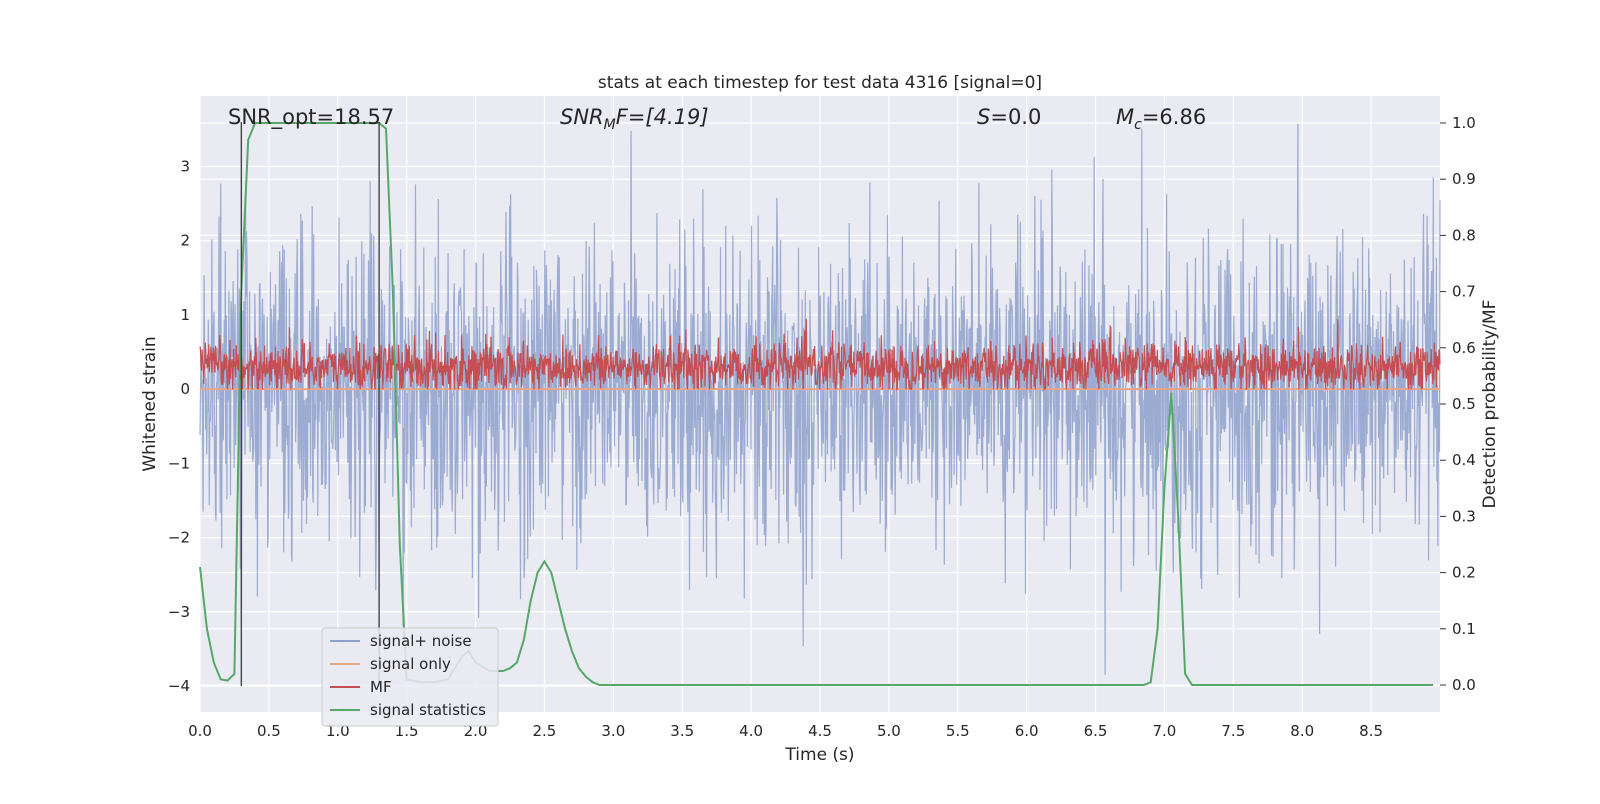 The image size is (1600, 804). I want to click on y-right-tick-label: 0.2, so click(1464, 573).